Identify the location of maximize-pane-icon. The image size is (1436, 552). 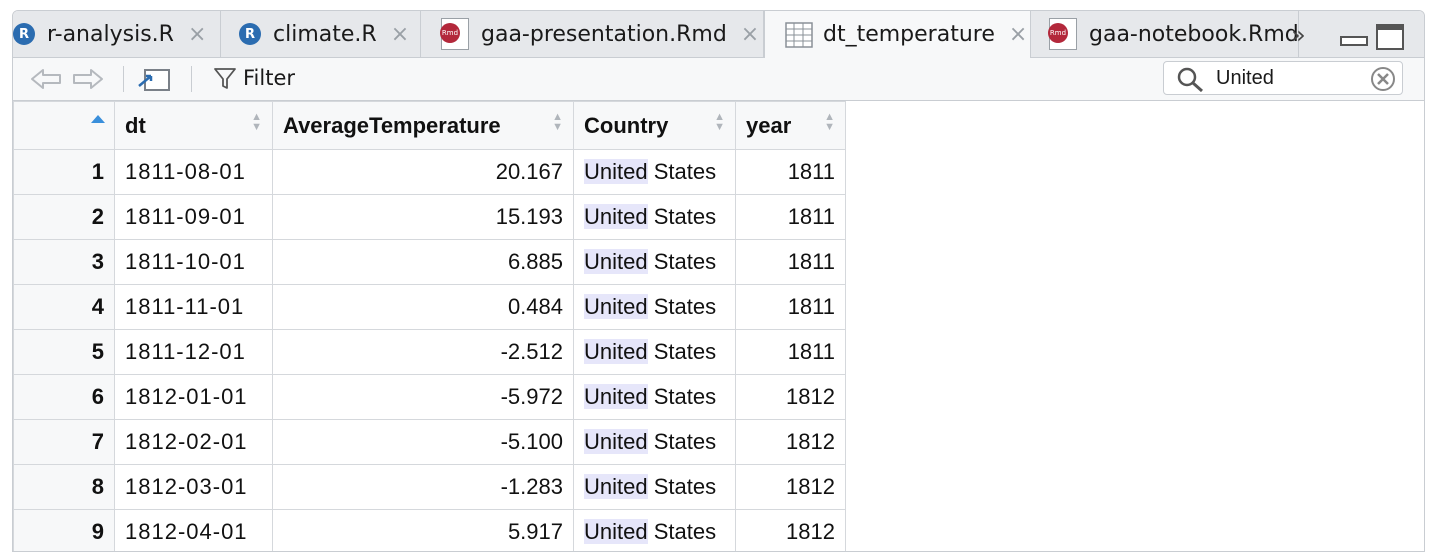
(1390, 37).